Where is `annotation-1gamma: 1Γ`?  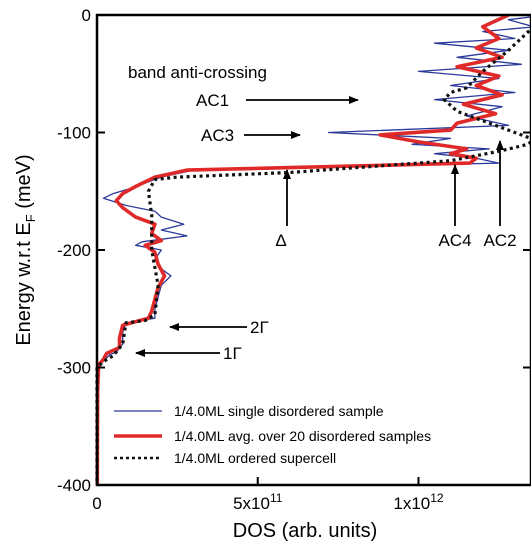
annotation-1gamma: 1Γ is located at coordinates (232, 353).